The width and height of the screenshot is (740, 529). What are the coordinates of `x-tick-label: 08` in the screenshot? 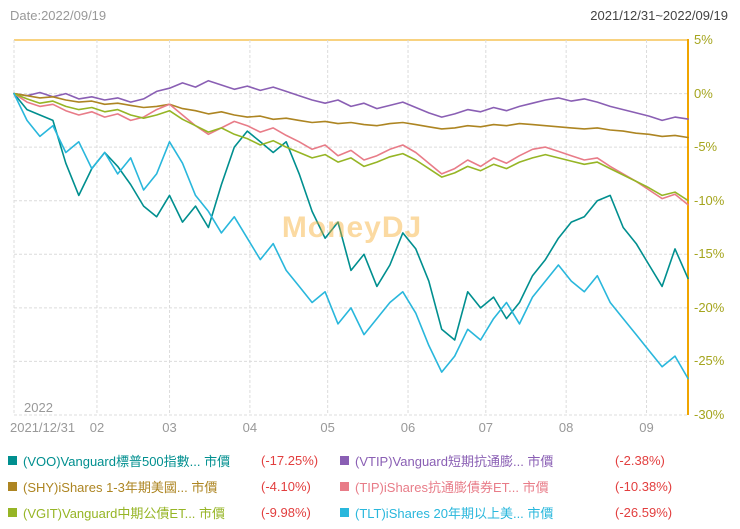 It's located at (566, 427).